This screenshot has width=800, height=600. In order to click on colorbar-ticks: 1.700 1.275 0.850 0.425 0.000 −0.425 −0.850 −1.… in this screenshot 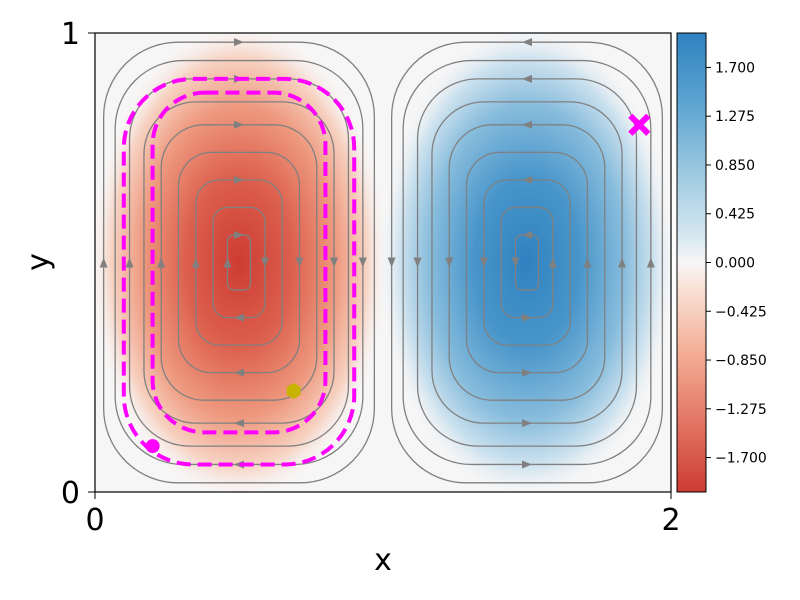, I will do `click(736, 263)`.